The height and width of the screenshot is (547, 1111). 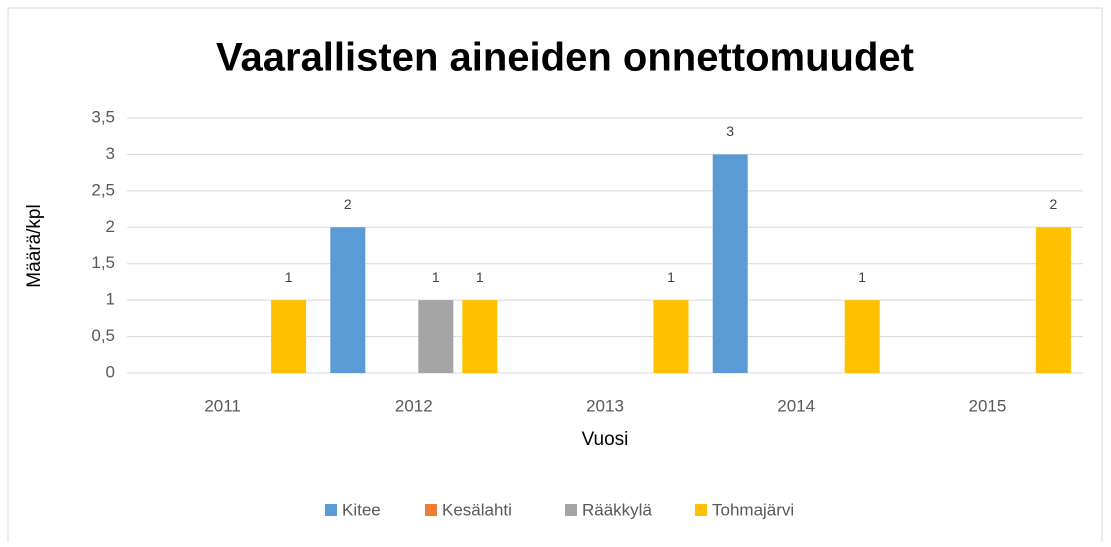 I want to click on chart-title: Vaarallisten aineiden onnettomuudet, so click(x=565, y=58).